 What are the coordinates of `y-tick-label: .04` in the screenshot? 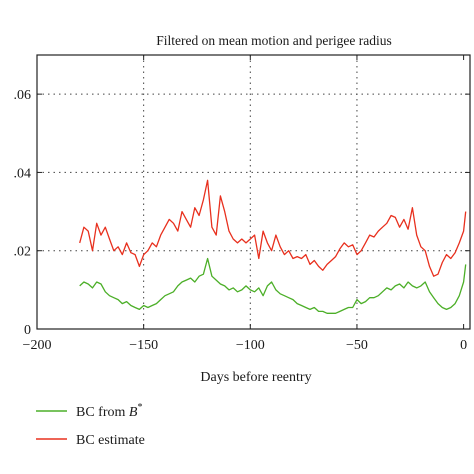 It's located at (23, 173).